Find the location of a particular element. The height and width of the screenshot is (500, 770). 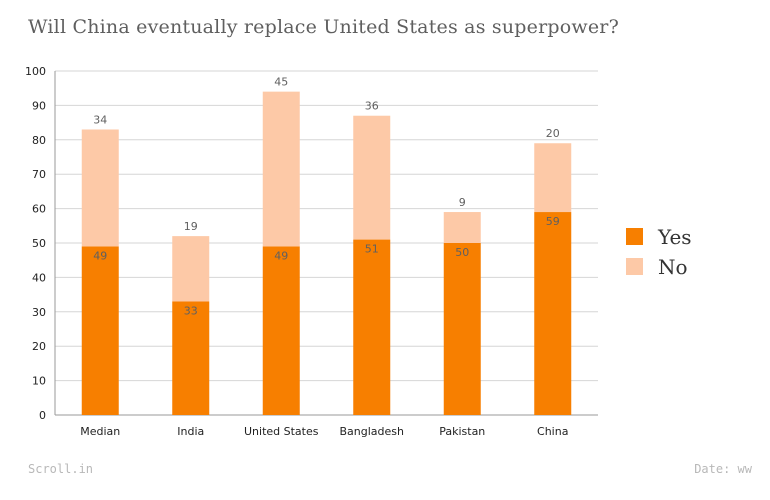

data-label: 45 is located at coordinates (281, 82).